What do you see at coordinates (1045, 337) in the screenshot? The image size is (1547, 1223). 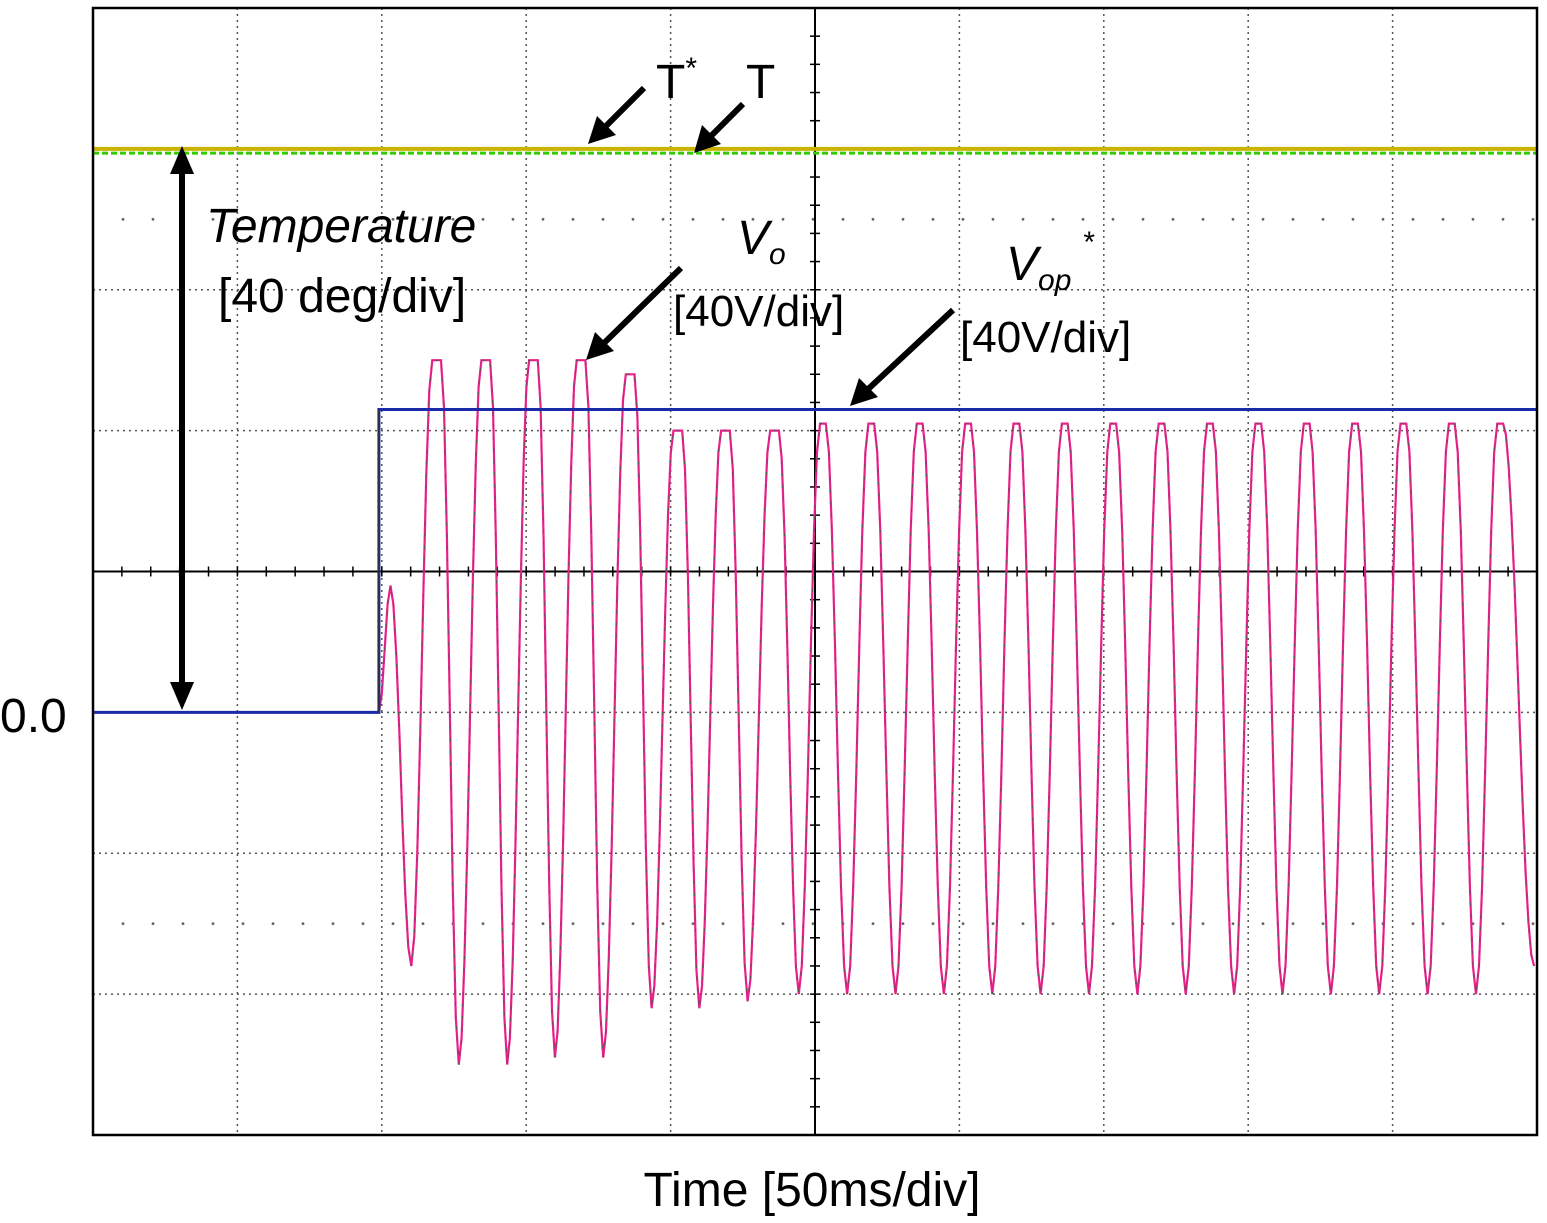 I see `vop-scale-label: [40V/div]` at bounding box center [1045, 337].